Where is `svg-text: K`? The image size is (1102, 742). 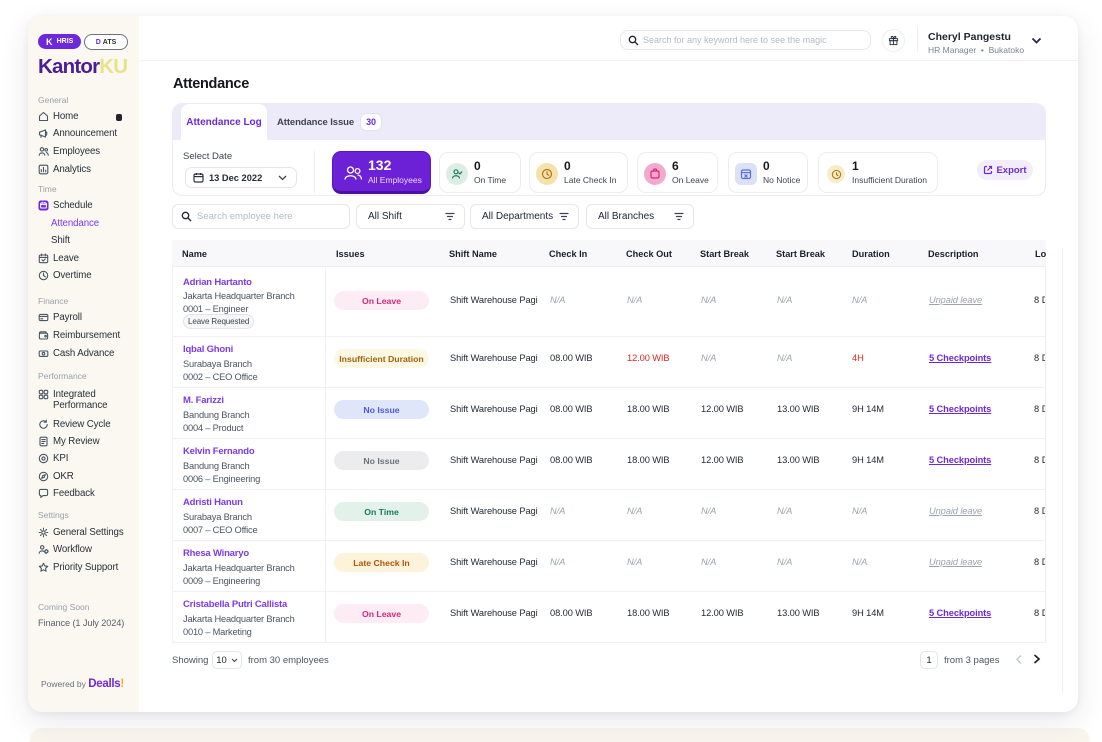
svg-text: K is located at coordinates (49, 41).